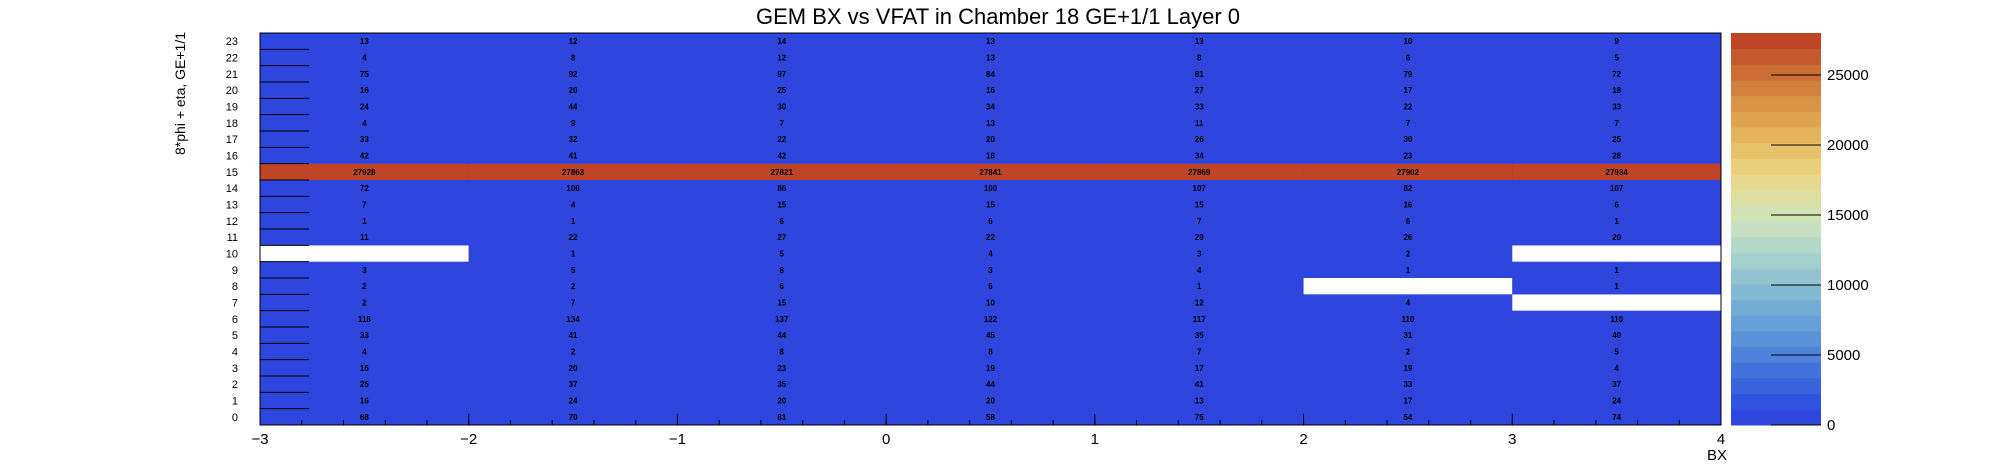  What do you see at coordinates (1407, 188) in the screenshot?
I see `cell-value-label: 82` at bounding box center [1407, 188].